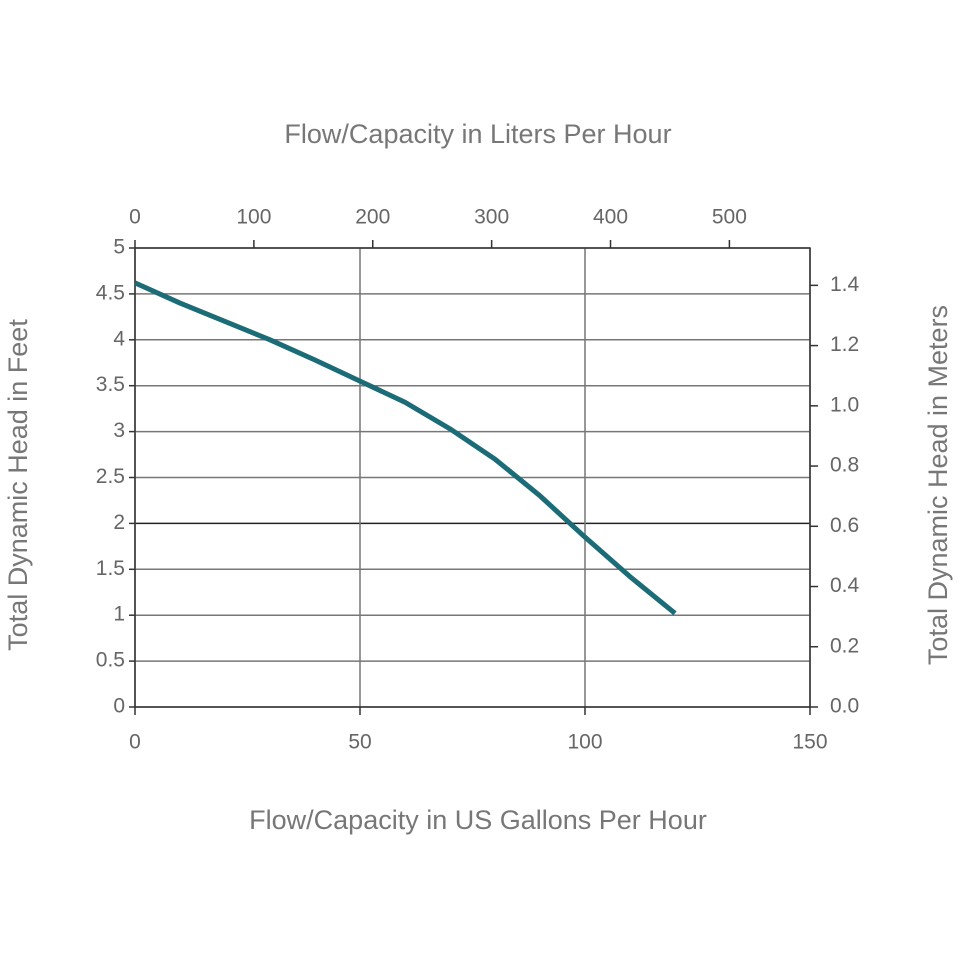  Describe the element at coordinates (844, 465) in the screenshot. I see `y2-tick-label: 0.8` at that location.